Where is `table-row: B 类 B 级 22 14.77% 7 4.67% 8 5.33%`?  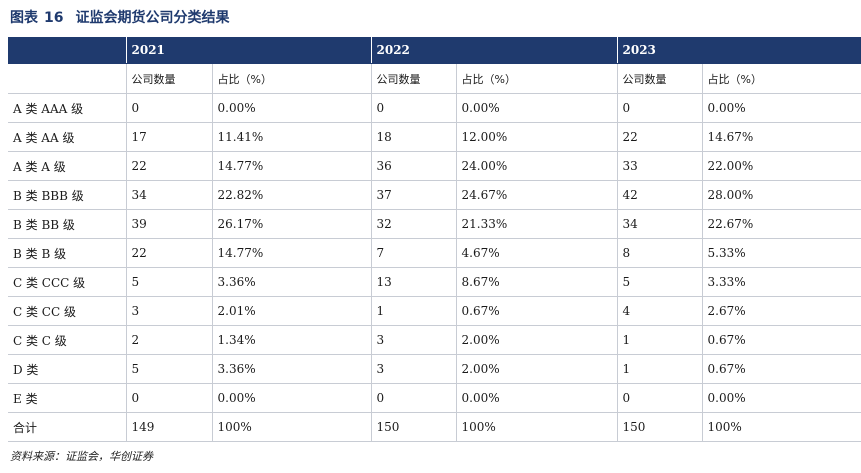 table-row: B 类 B 级 22 14.77% 7 4.67% 8 5.33% is located at coordinates (434, 253).